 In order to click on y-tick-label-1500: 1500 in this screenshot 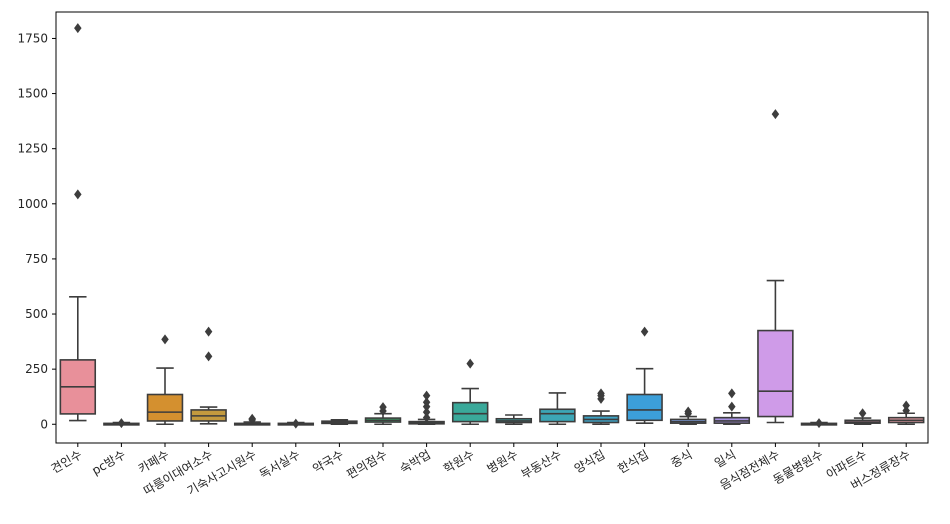, I will do `click(32, 94)`.